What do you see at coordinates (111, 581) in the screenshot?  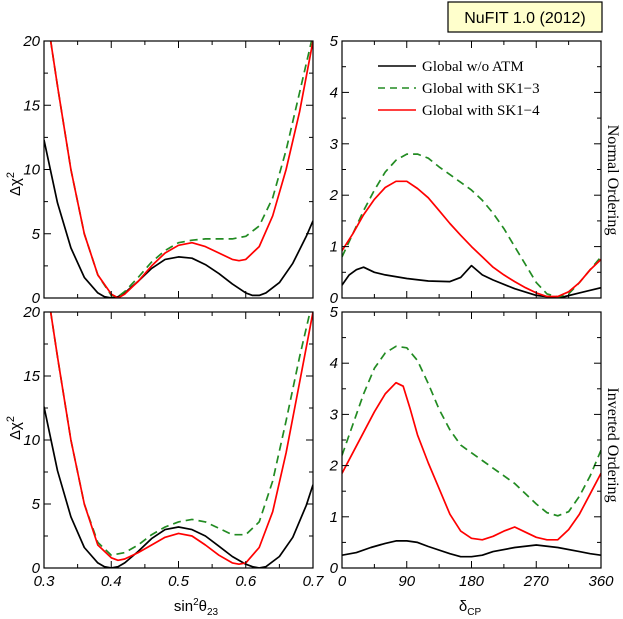 I see `x-tick-label: 0.4` at bounding box center [111, 581].